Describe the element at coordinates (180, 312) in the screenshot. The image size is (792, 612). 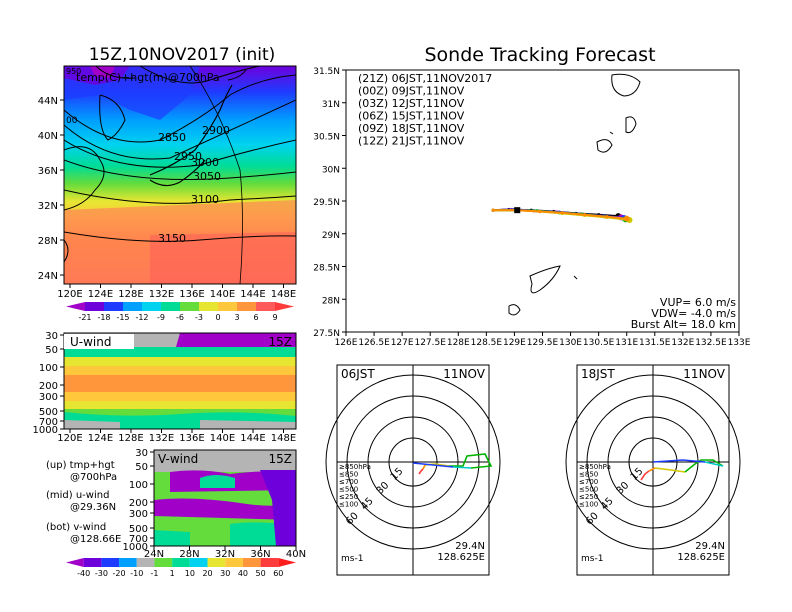
I see `temperature-colorbar: -21 -18 -15 -12 -9 -6 -3 0 3 6 9` at that location.